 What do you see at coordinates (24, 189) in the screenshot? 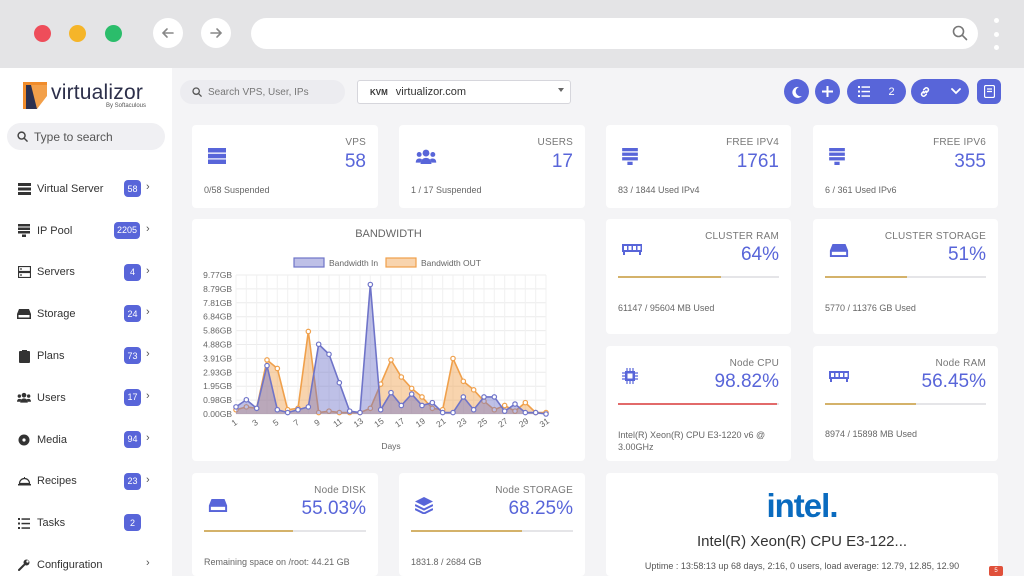
I see `server-stack-icon` at bounding box center [24, 189].